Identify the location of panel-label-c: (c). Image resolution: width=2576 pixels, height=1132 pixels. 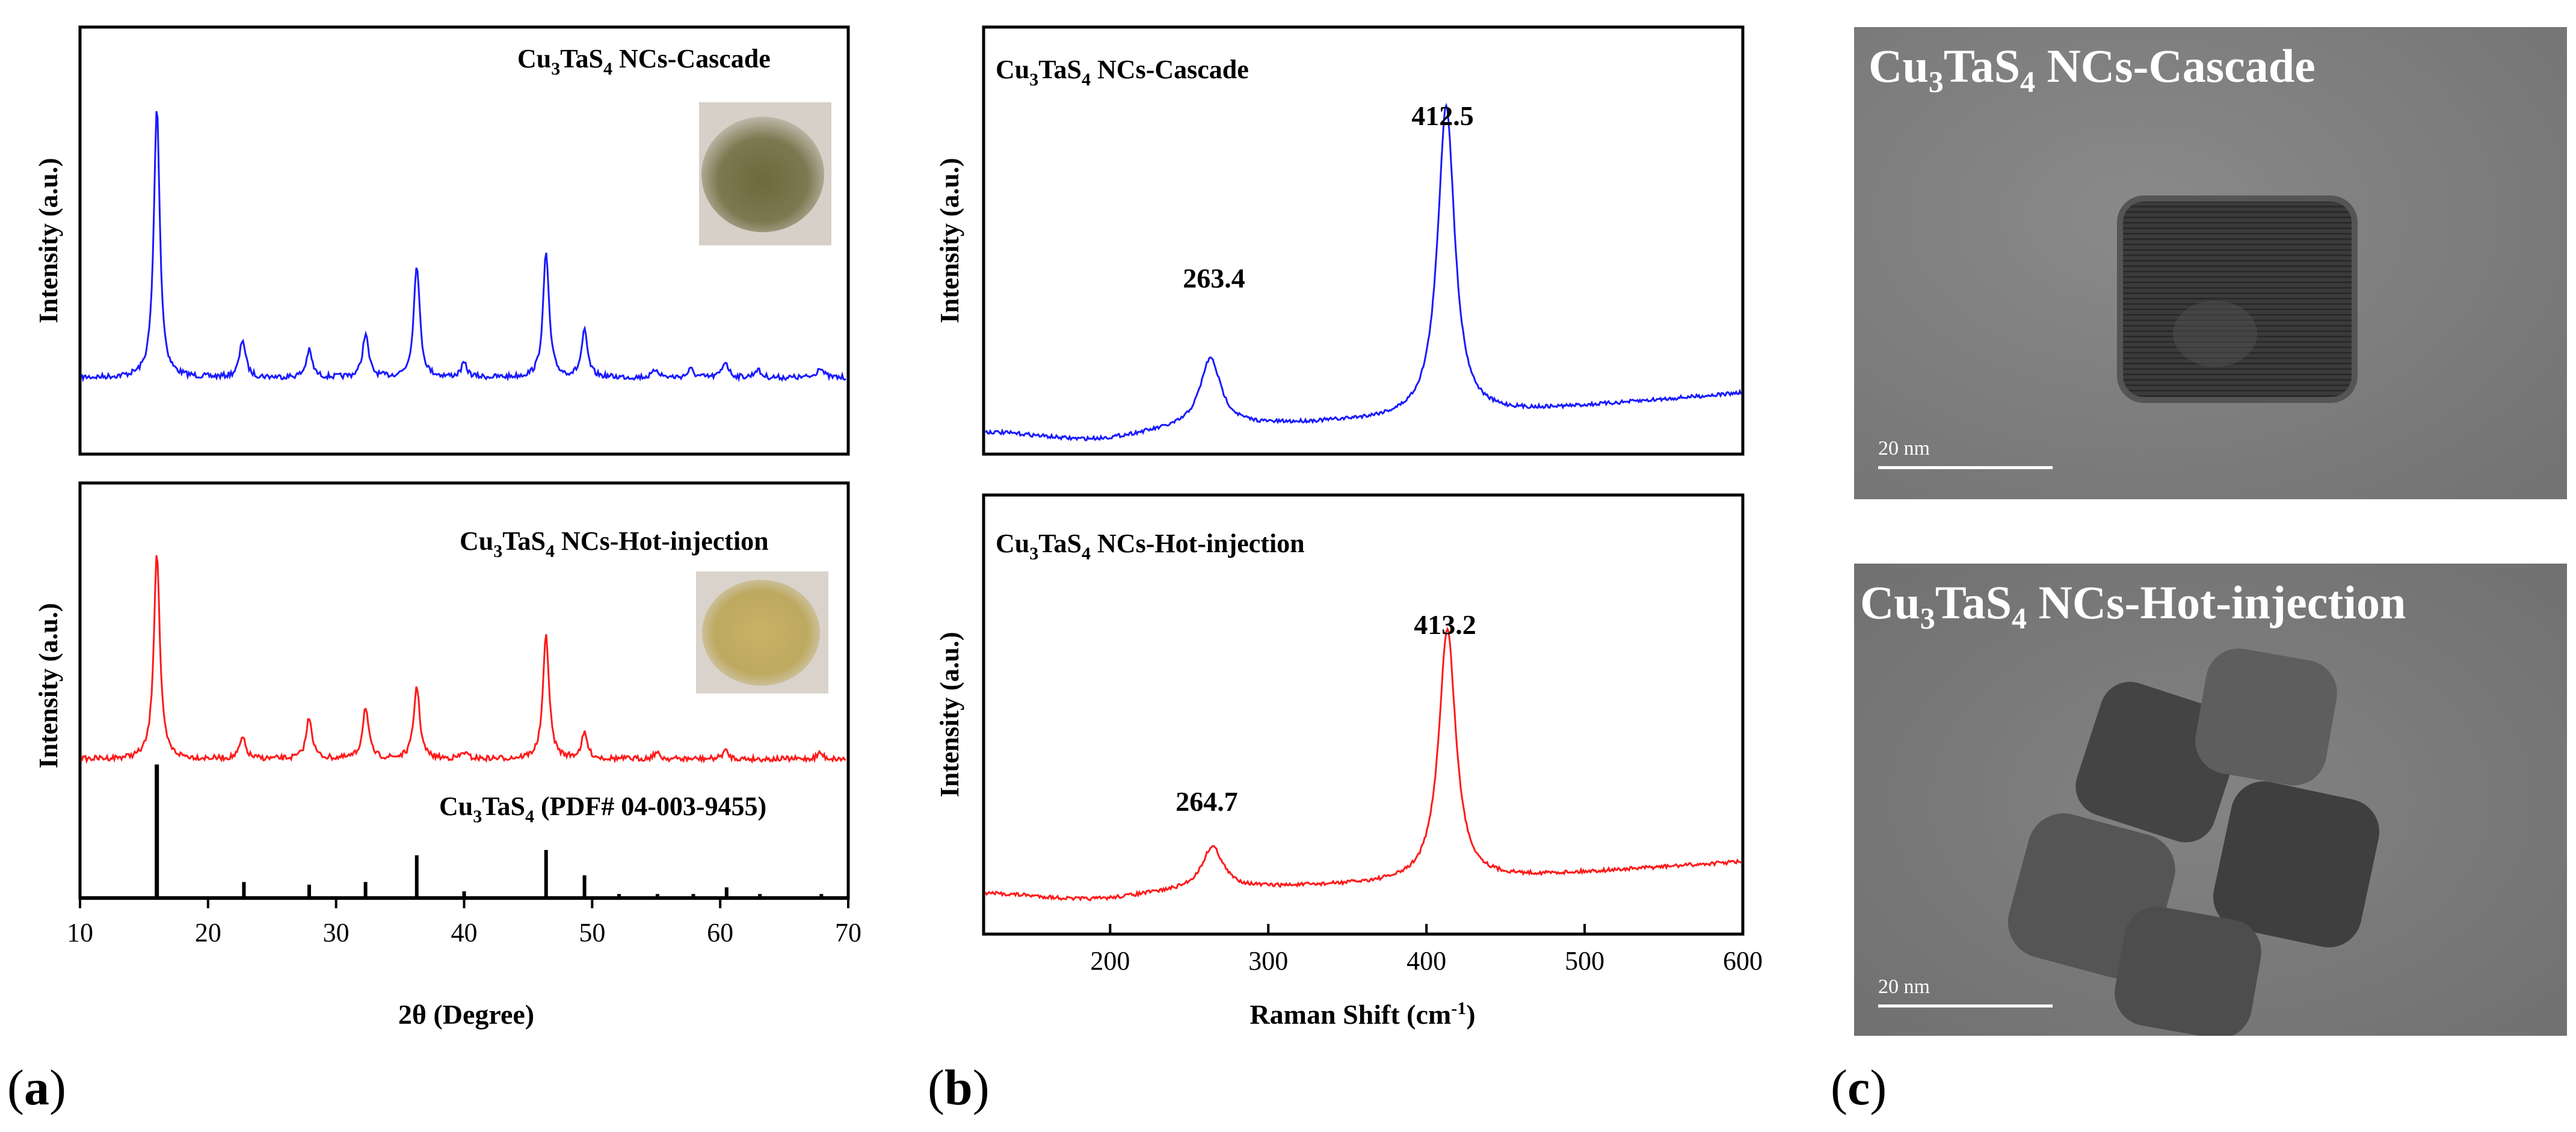
(1859, 1088).